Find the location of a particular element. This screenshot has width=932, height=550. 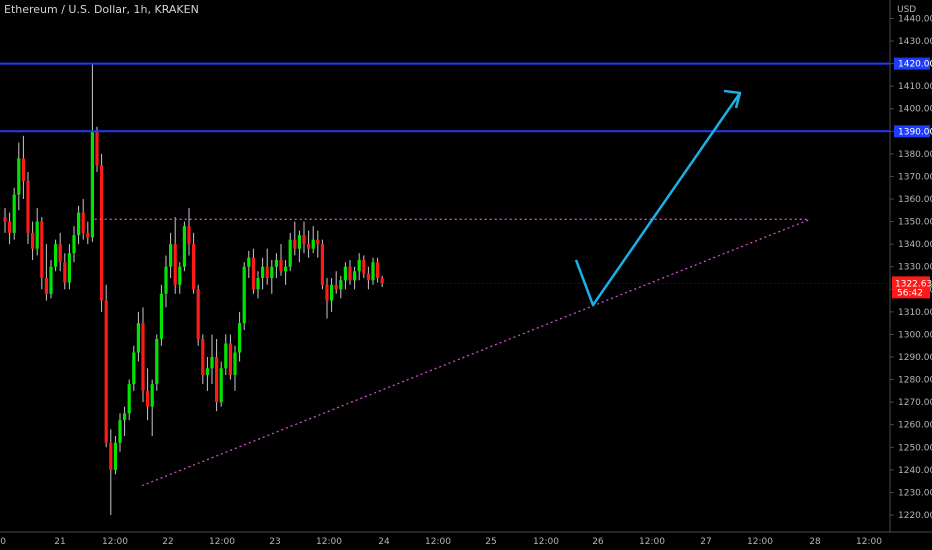

price-tick-label: 1440.00 is located at coordinates (915, 19).